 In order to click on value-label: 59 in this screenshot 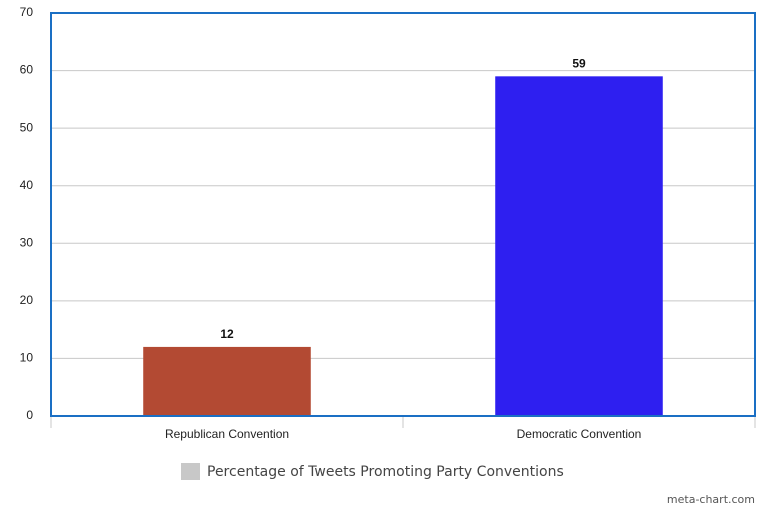, I will do `click(579, 64)`.